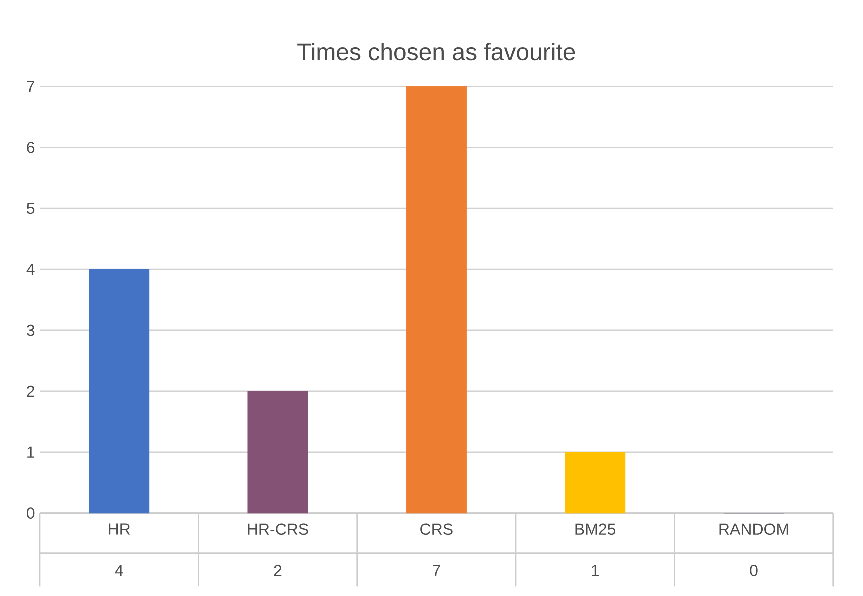 This screenshot has width=863, height=596. Describe the element at coordinates (596, 530) in the screenshot. I see `x-tick-label: BM25` at that location.